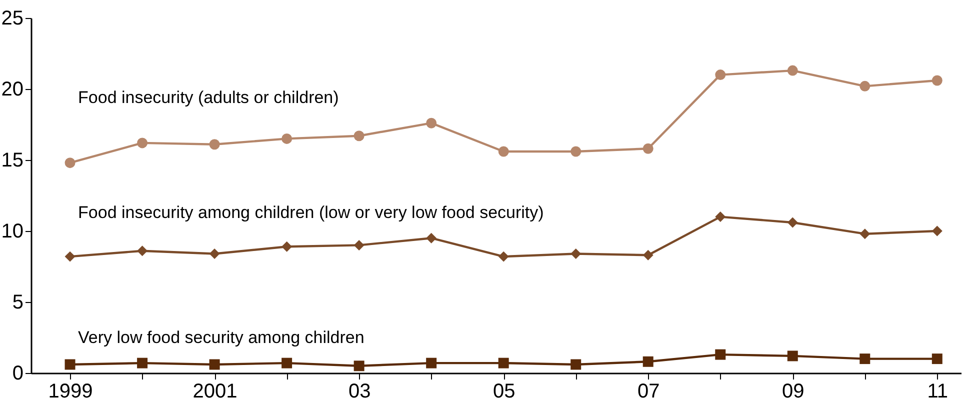 The height and width of the screenshot is (402, 972). Describe the element at coordinates (208, 98) in the screenshot. I see `series-label: Food insecurity (adults or children)` at that location.